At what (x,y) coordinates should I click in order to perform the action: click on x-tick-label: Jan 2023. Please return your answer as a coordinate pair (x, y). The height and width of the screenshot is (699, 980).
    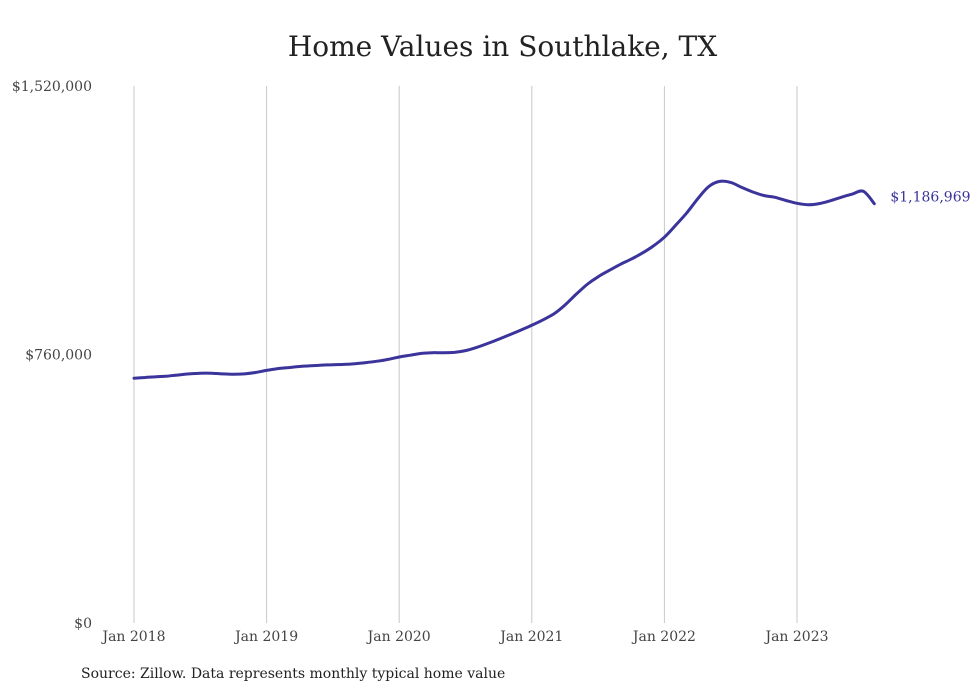
    Looking at the image, I should click on (795, 637).